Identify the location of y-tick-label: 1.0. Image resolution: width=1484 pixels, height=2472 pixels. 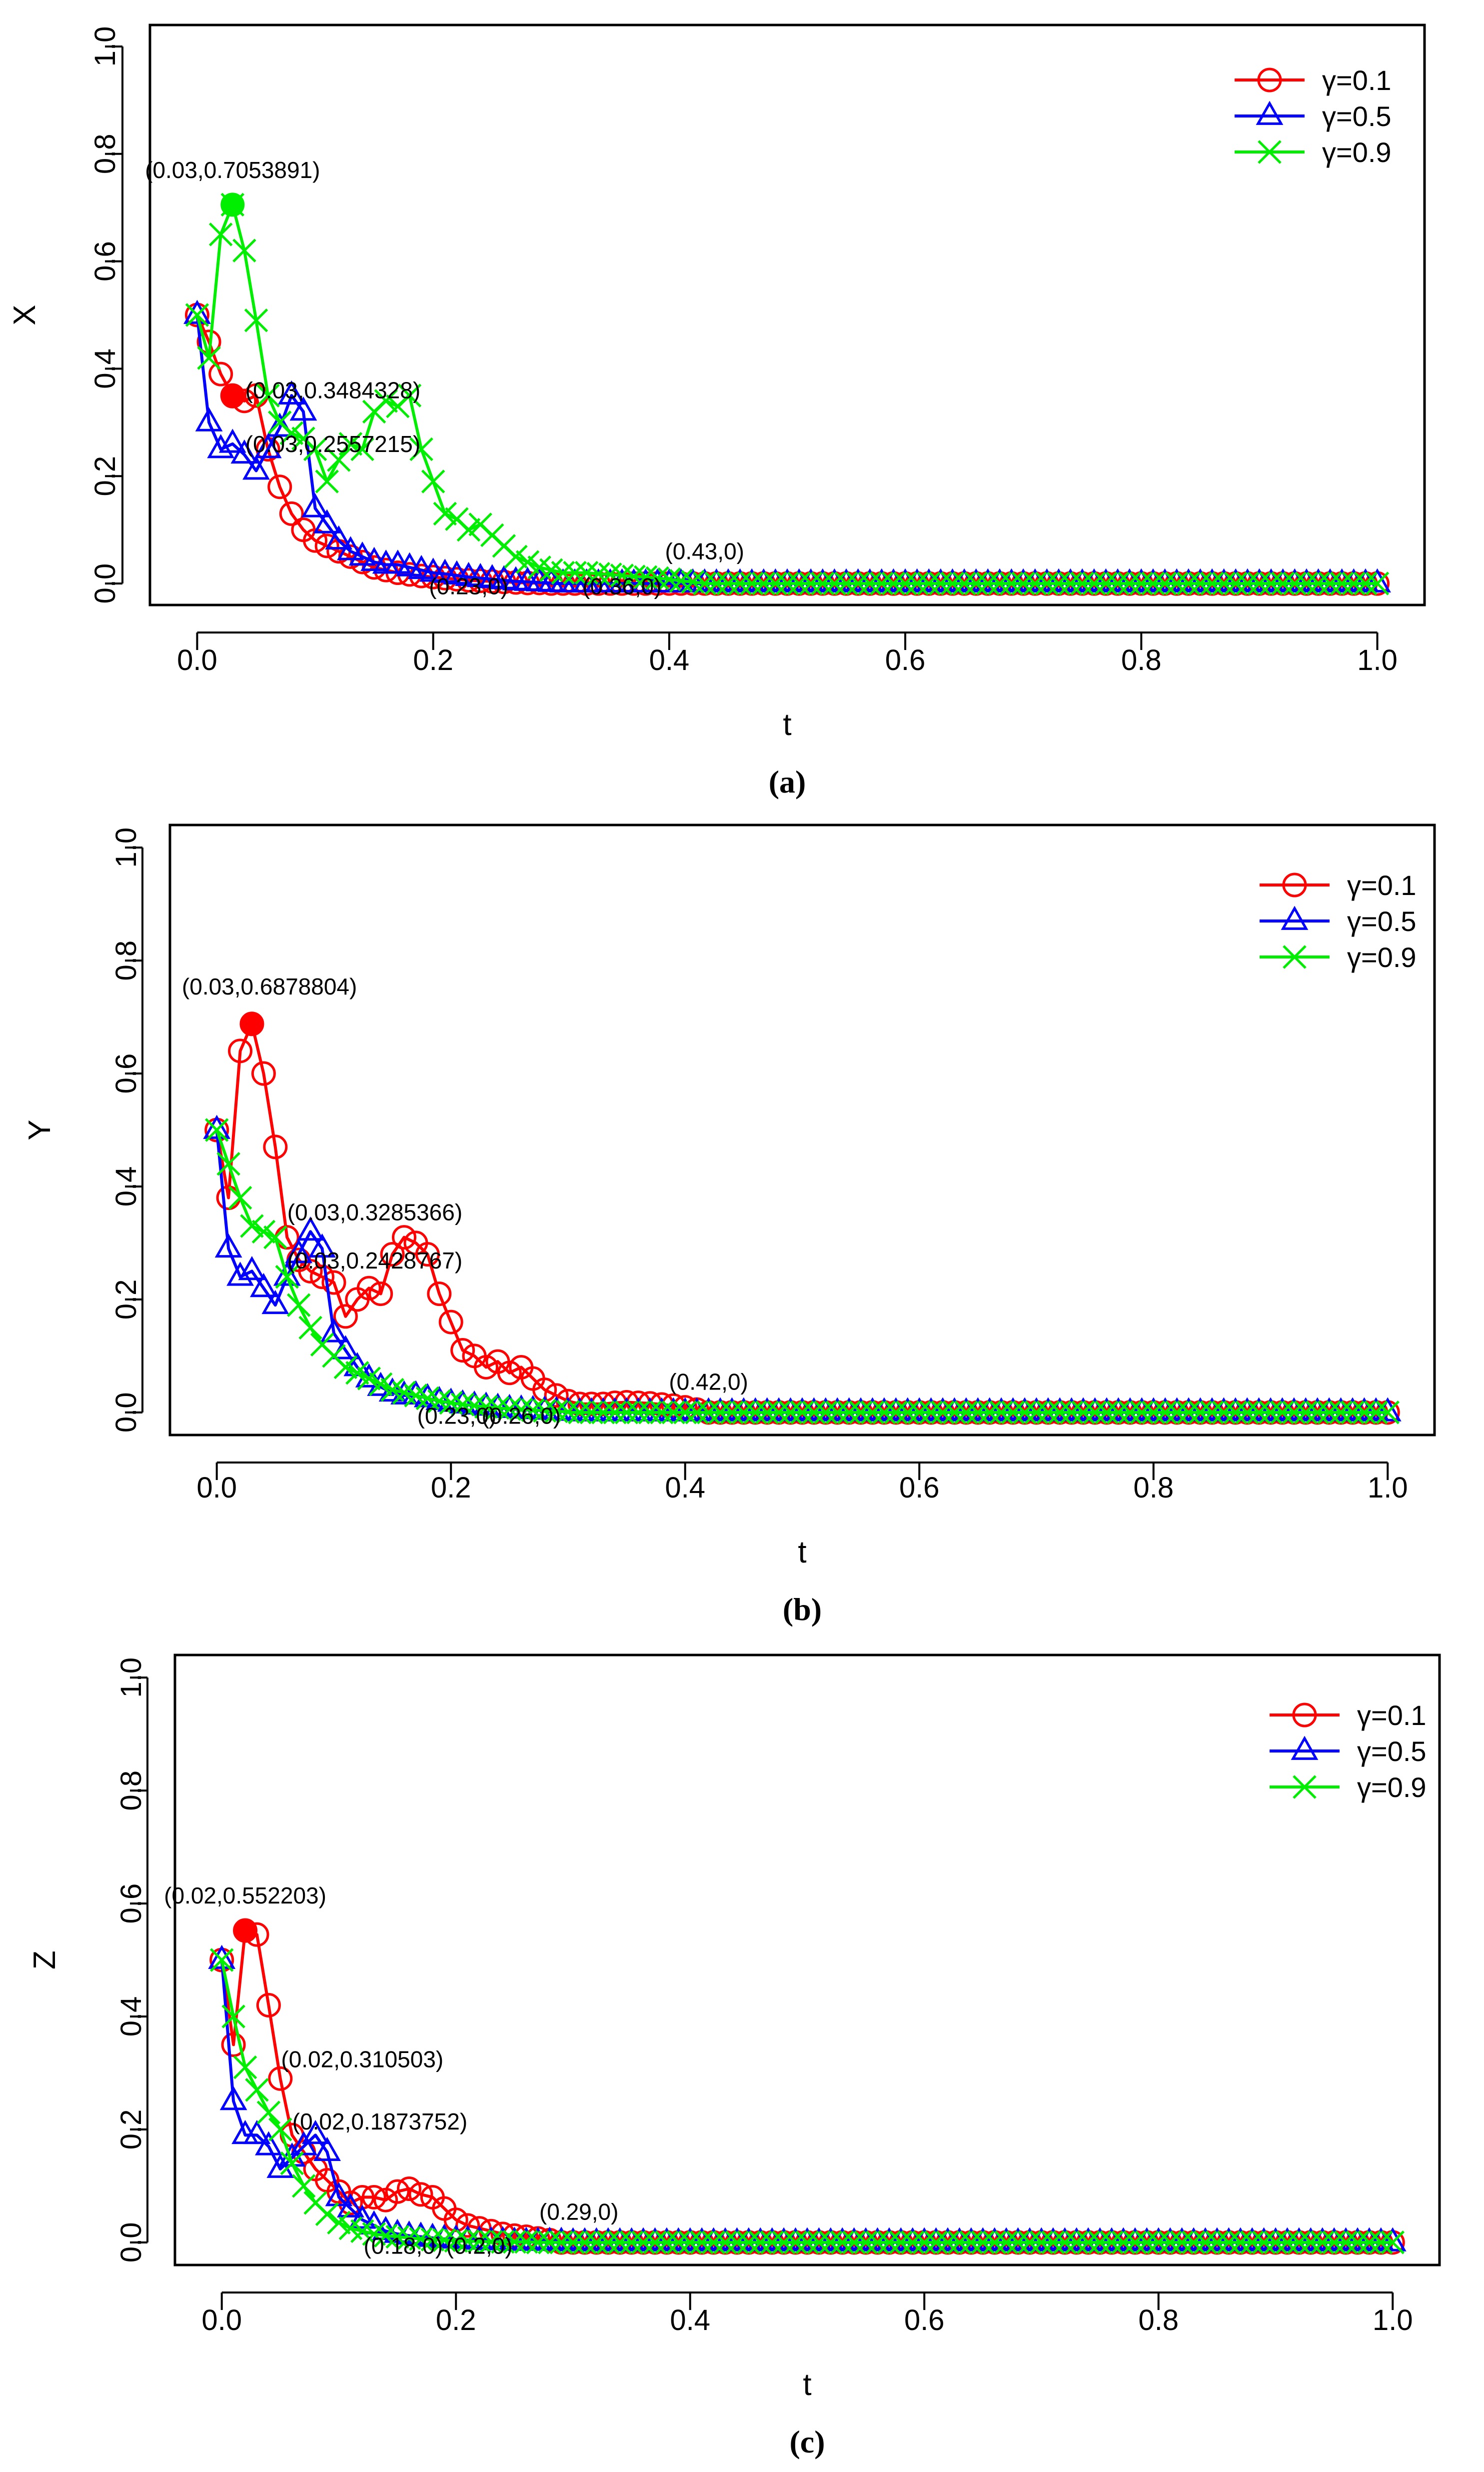
(105, 46).